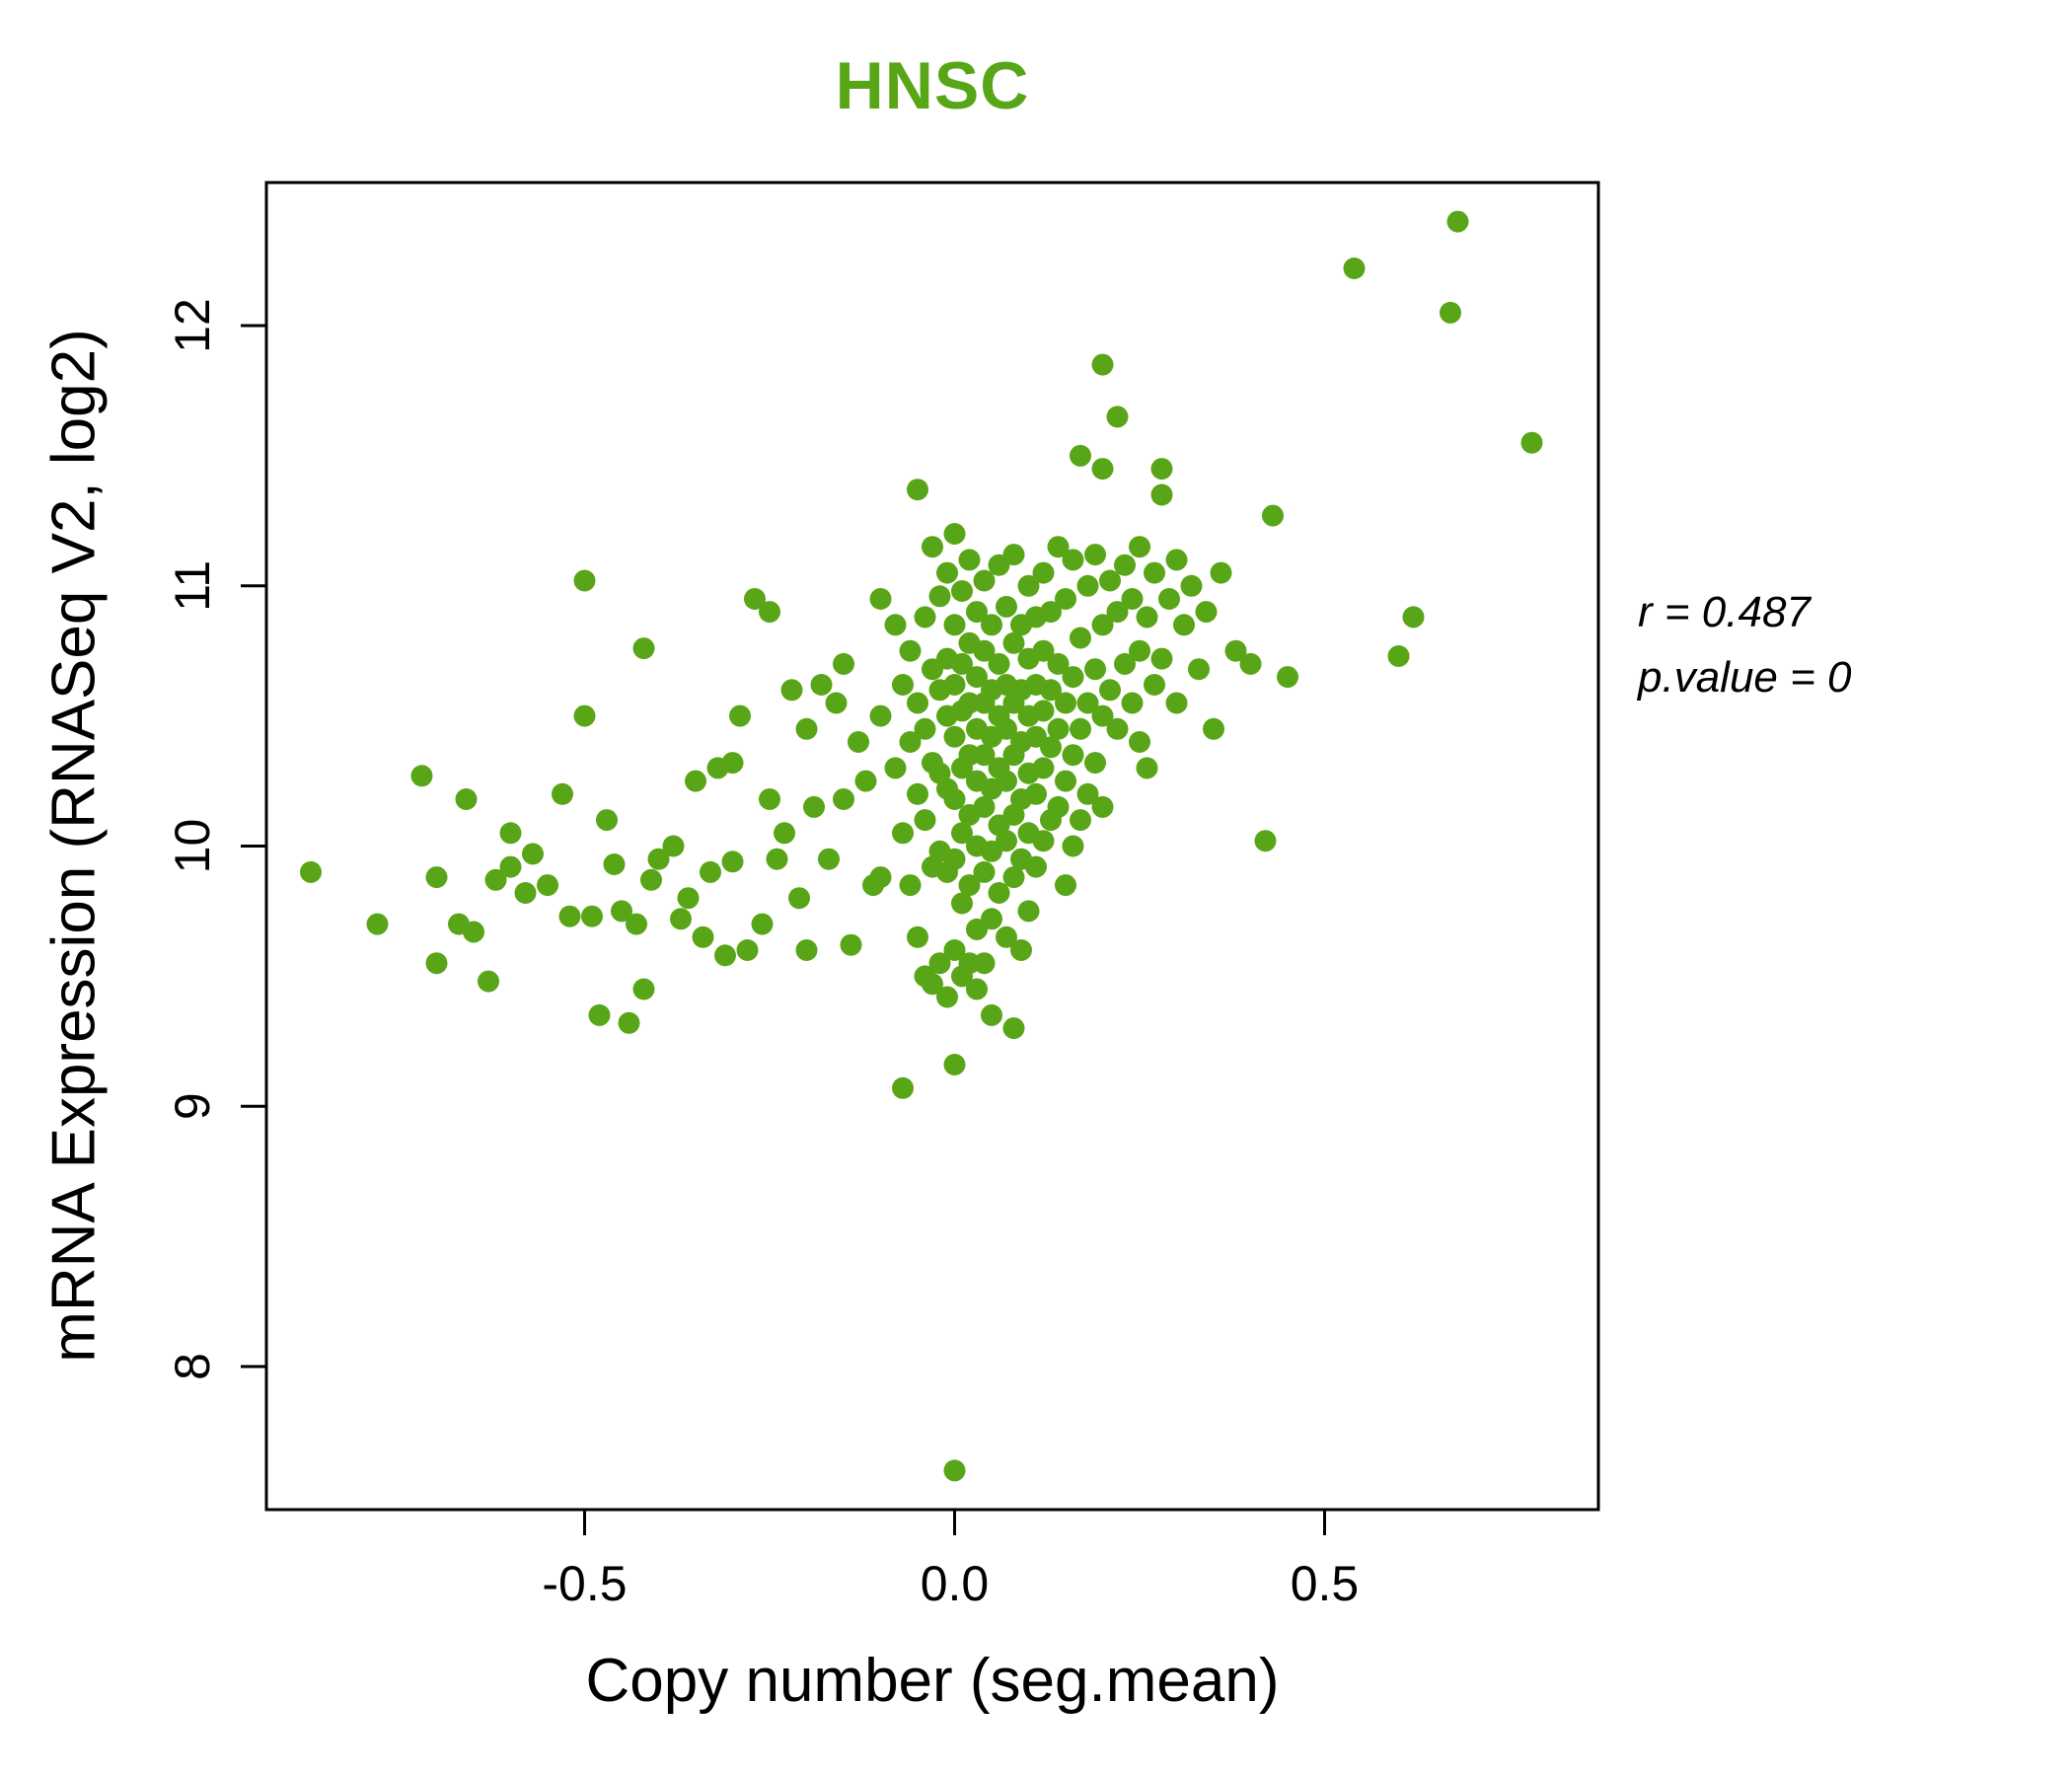  Describe the element at coordinates (1326, 1584) in the screenshot. I see `x-tick-label: 0.5` at that location.